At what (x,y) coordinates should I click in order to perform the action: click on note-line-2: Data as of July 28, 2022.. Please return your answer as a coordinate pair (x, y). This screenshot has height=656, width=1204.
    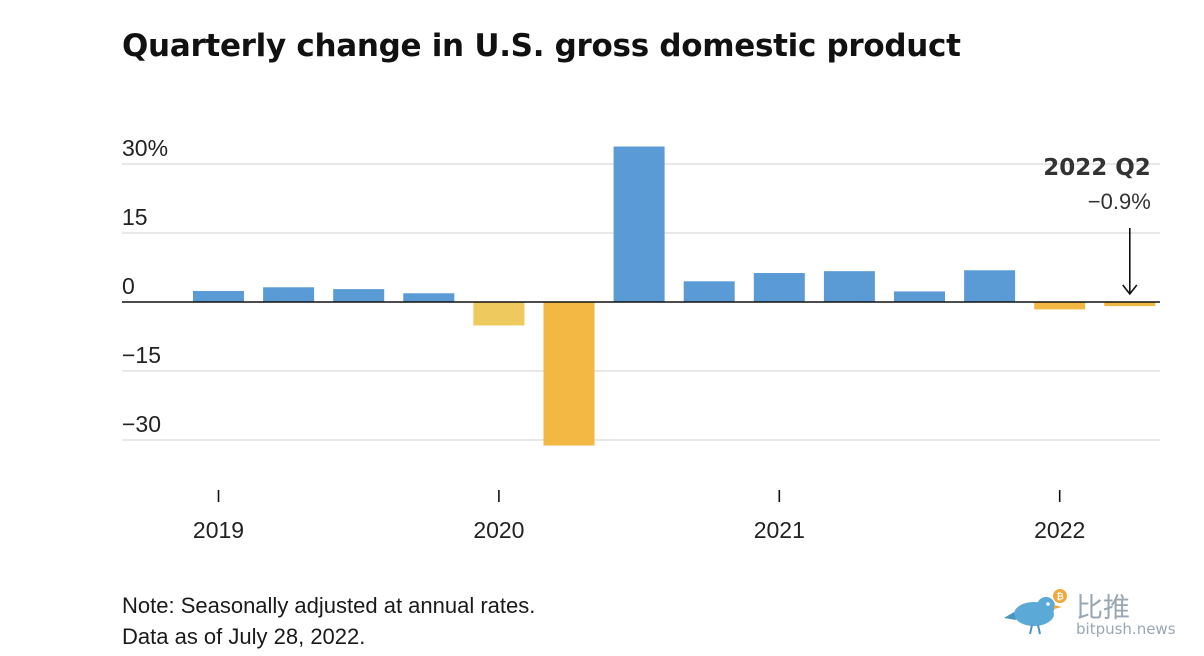
    Looking at the image, I should click on (244, 636).